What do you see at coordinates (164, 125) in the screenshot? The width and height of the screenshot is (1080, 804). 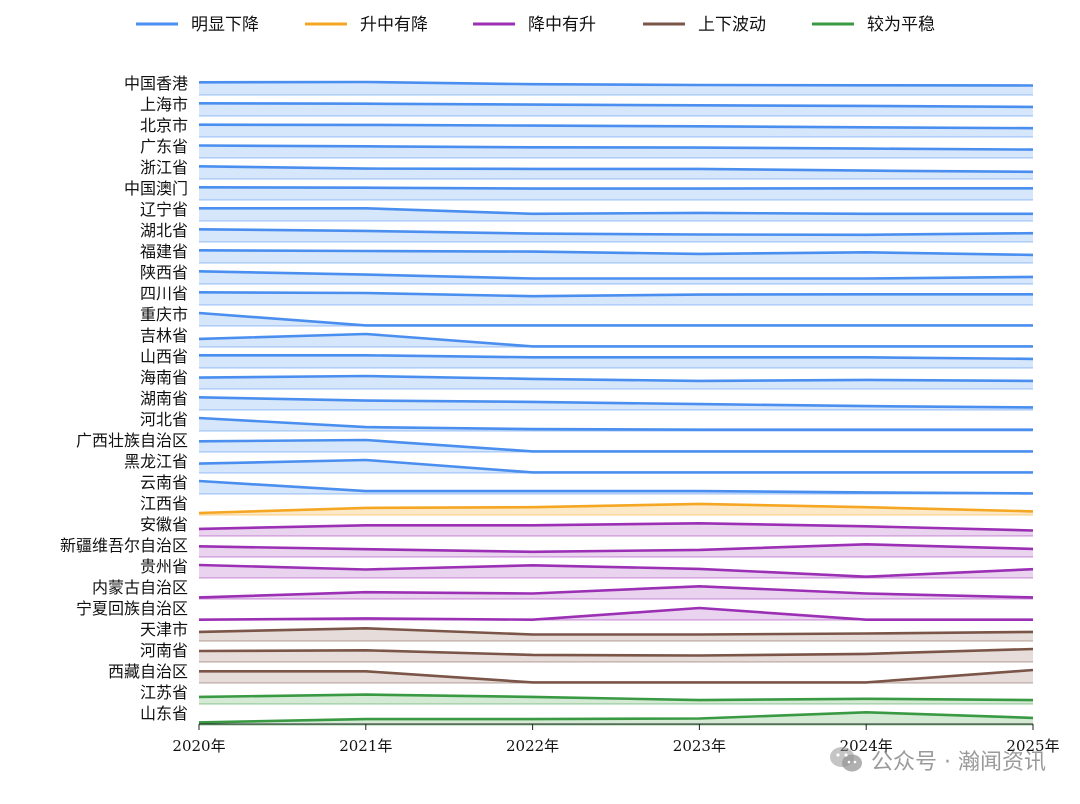 I see `region-label: 北京市` at bounding box center [164, 125].